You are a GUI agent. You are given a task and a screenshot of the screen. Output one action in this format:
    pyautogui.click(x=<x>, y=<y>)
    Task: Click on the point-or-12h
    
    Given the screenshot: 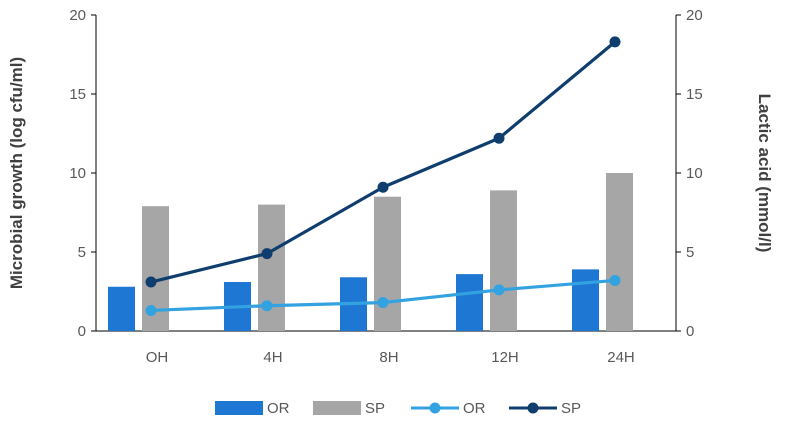 What is the action you would take?
    pyautogui.click(x=499, y=290)
    